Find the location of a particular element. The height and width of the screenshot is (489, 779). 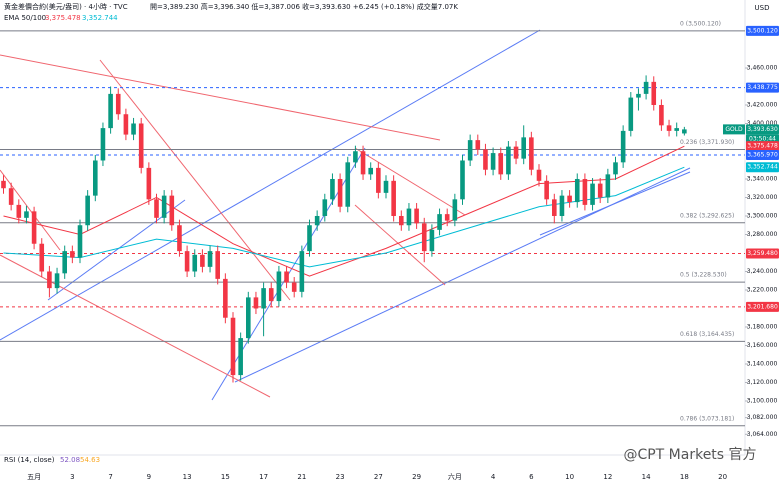

x-tick-label: 12 is located at coordinates (607, 477).